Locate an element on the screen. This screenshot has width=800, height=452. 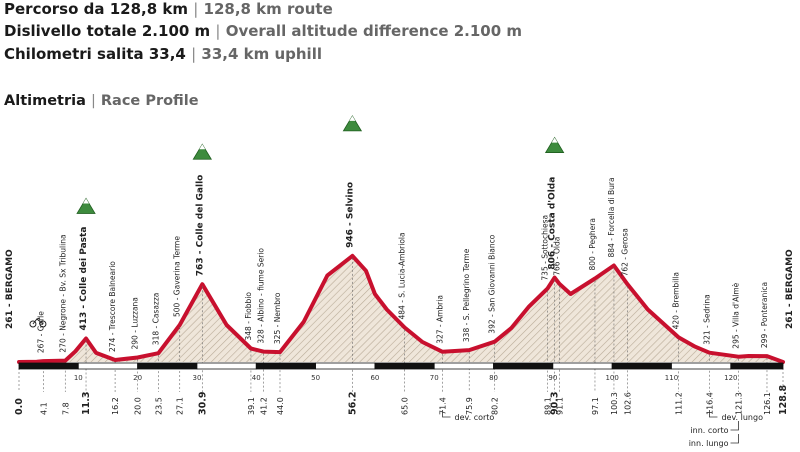
km-label: 16.2 is located at coordinates (115, 406).